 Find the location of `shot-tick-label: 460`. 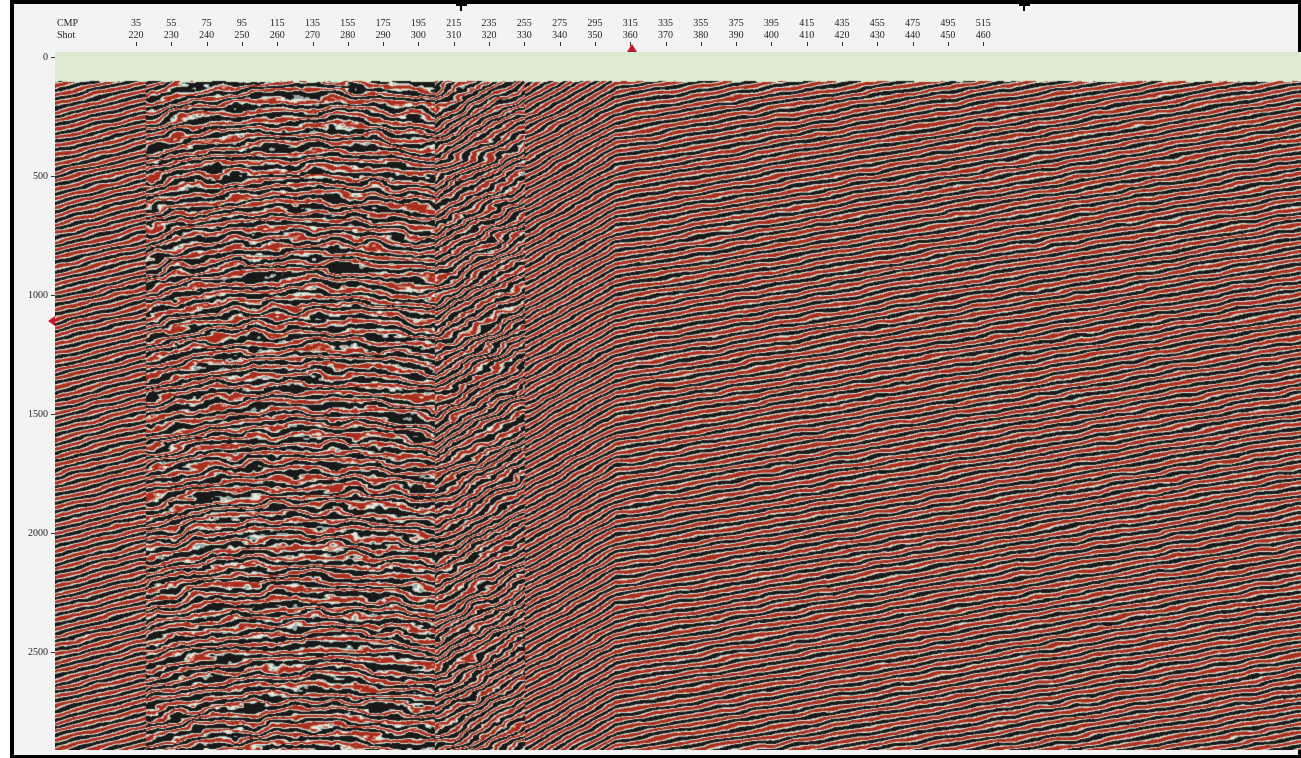

shot-tick-label: 460 is located at coordinates (983, 35).